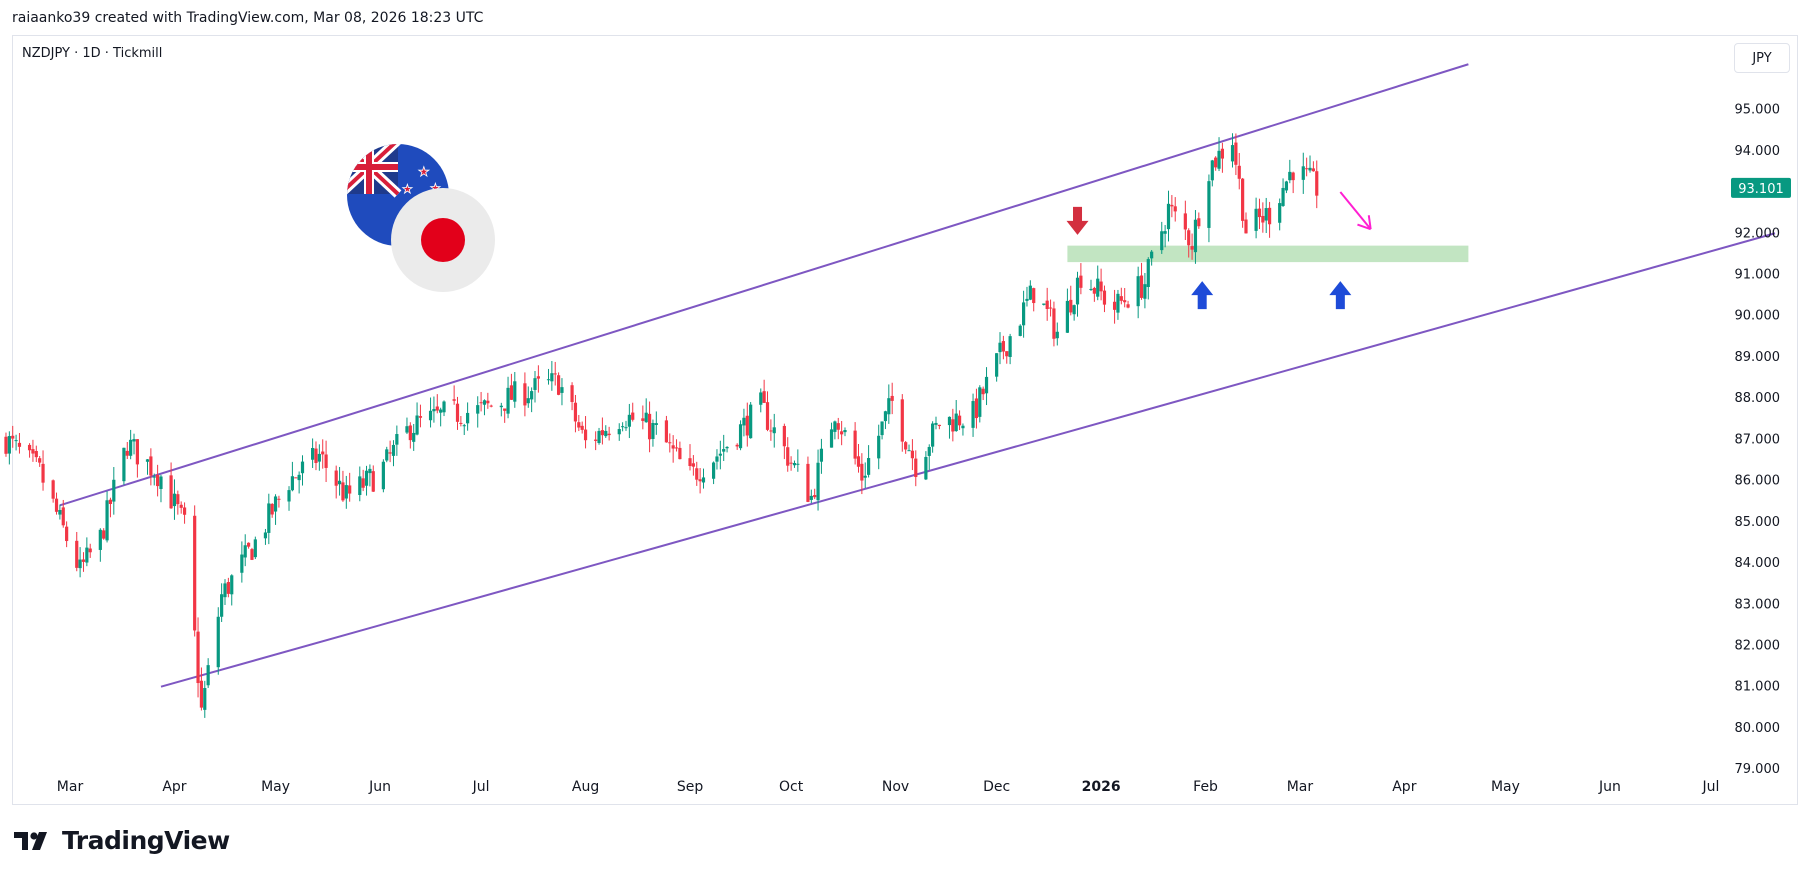 Image resolution: width=1810 pixels, height=883 pixels. Describe the element at coordinates (92, 53) in the screenshot. I see `symbol-label: NZDJPY · 1D · Tickmill` at that location.